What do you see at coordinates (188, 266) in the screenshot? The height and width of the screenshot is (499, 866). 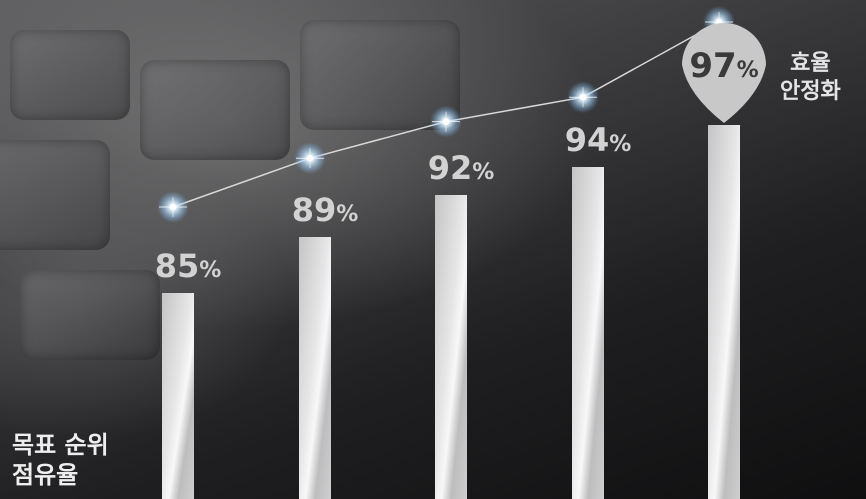 I see `bar-value-label: 85%` at bounding box center [188, 266].